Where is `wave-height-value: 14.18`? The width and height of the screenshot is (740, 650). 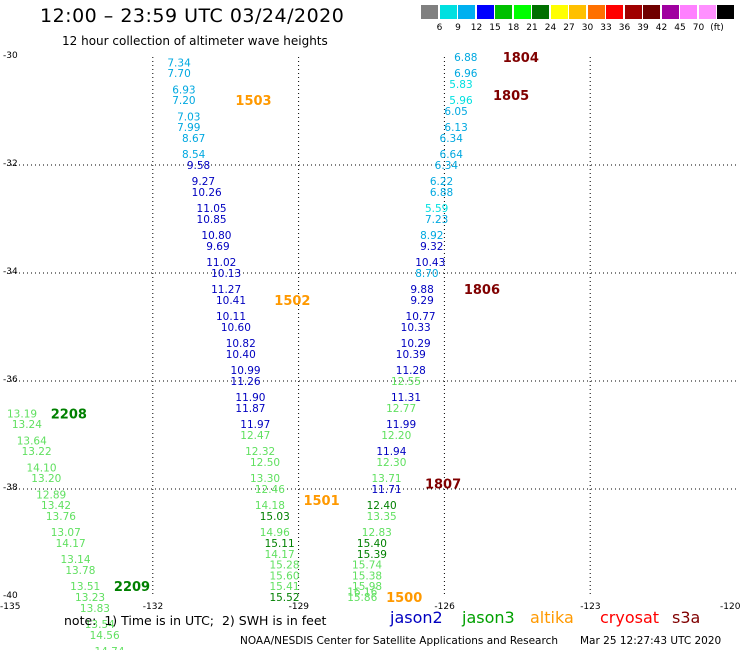 wave-height-value: 14.18 is located at coordinates (270, 506).